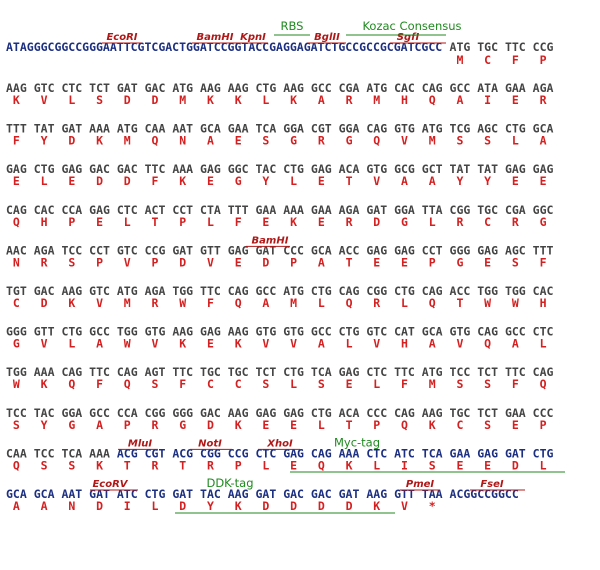 This screenshot has height=570, width=600. What do you see at coordinates (71, 413) in the screenshot?
I see `codon: GGA` at bounding box center [71, 413].